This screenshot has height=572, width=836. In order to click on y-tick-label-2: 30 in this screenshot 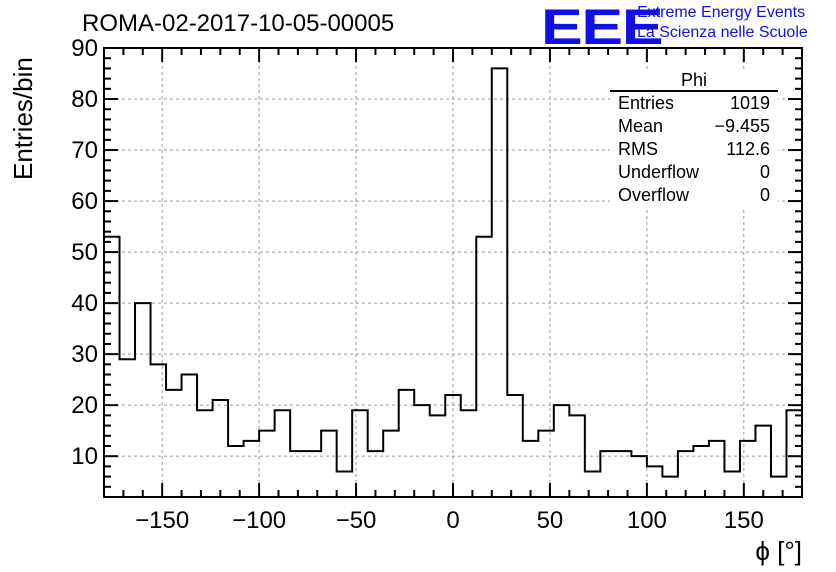, I will do `click(84, 354)`.